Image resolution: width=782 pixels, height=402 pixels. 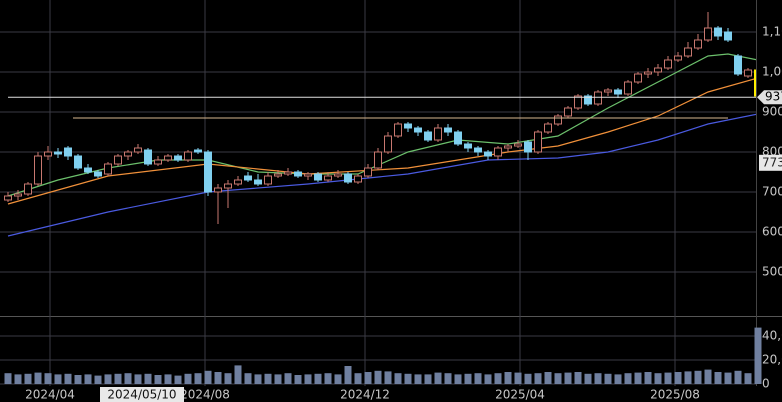 I want to click on price-tag-label: 773, so click(x=772, y=162).